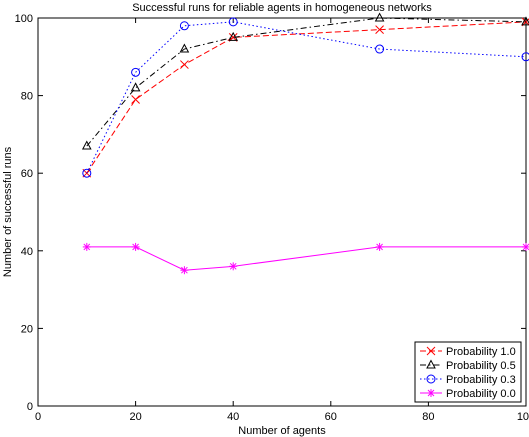  I want to click on x-tick-label: 100, so click(523, 417).